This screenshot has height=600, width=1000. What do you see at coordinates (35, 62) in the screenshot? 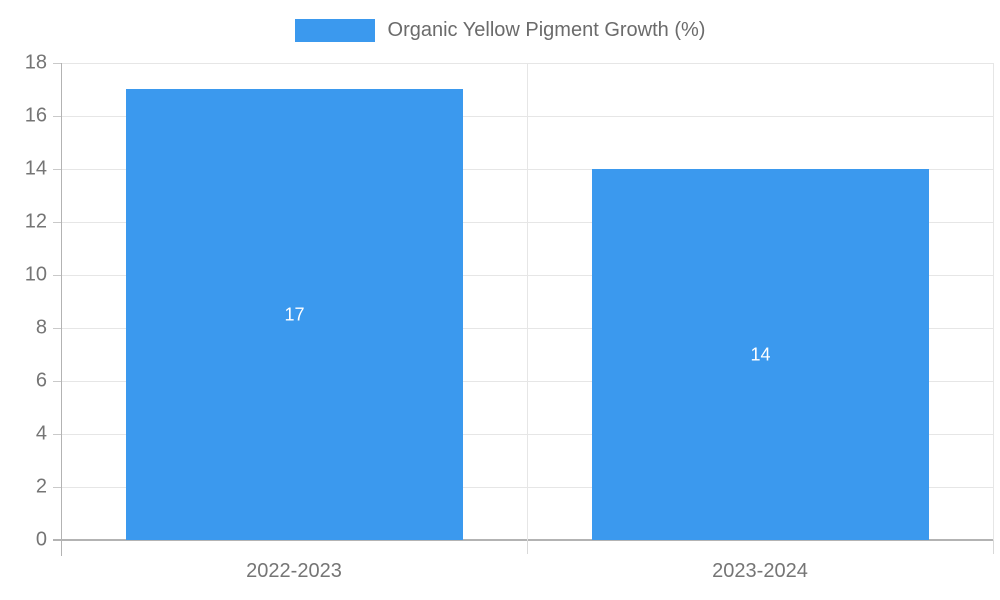
I see `y-tick-label: 18` at bounding box center [35, 62].